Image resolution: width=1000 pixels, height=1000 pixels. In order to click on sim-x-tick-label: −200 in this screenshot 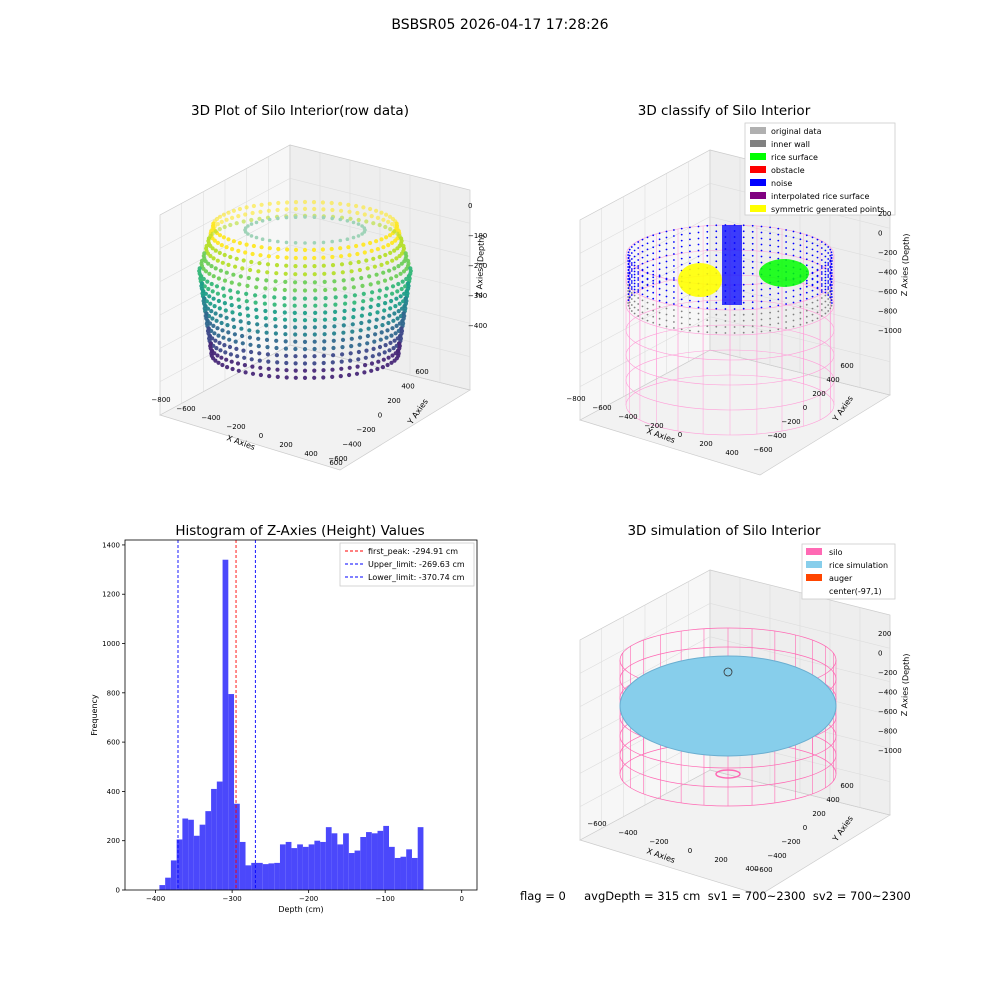, I will do `click(658, 842)`.